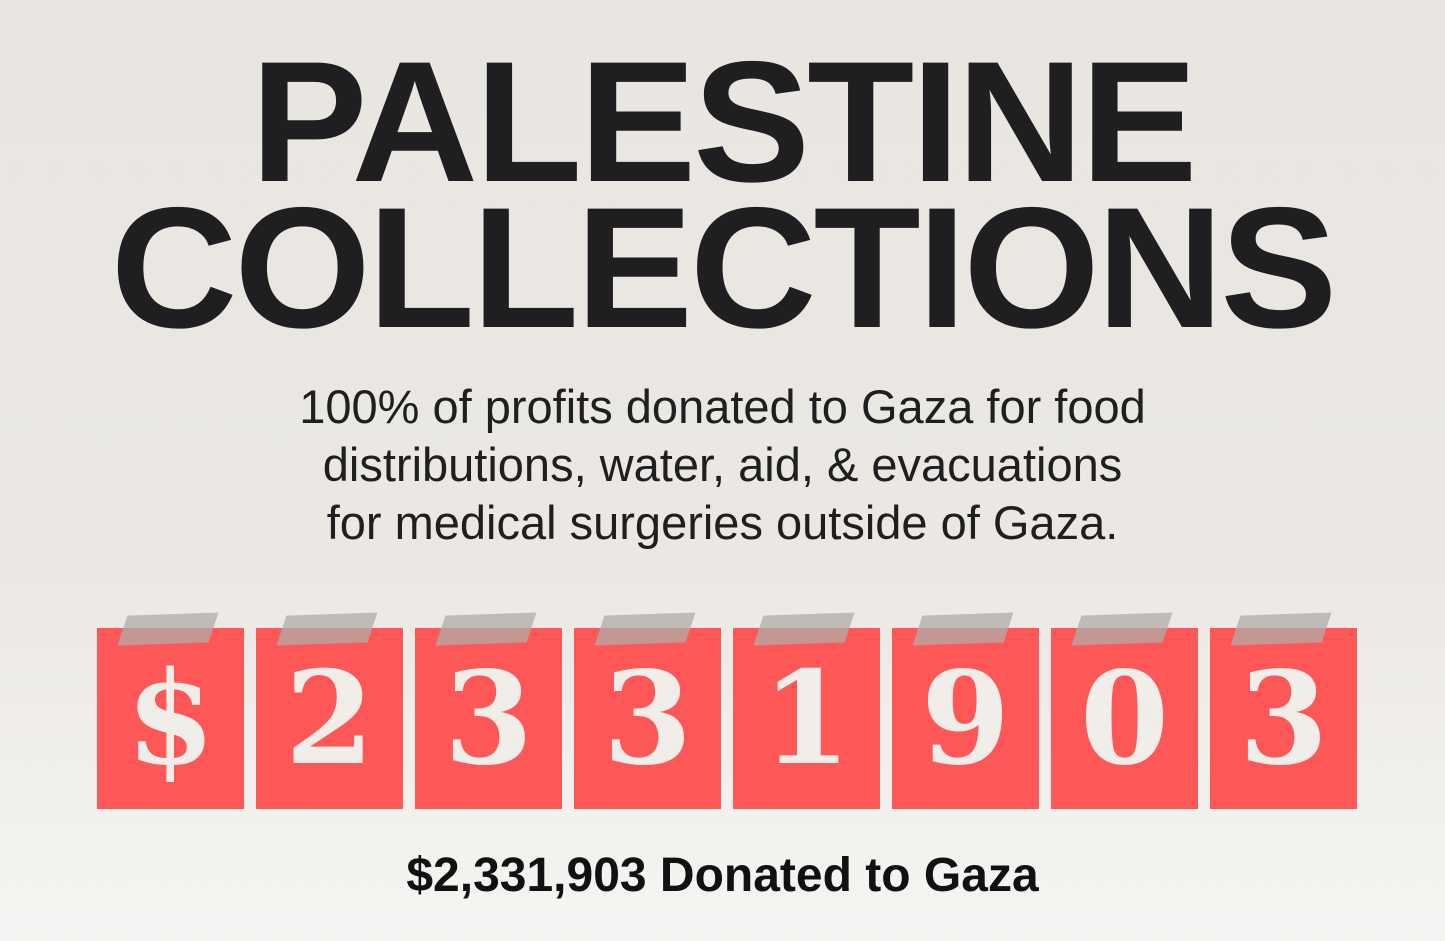 The image size is (1445, 941). What do you see at coordinates (722, 406) in the screenshot?
I see `subtitle-line-1: 100% of profits donated to Gaza for food` at bounding box center [722, 406].